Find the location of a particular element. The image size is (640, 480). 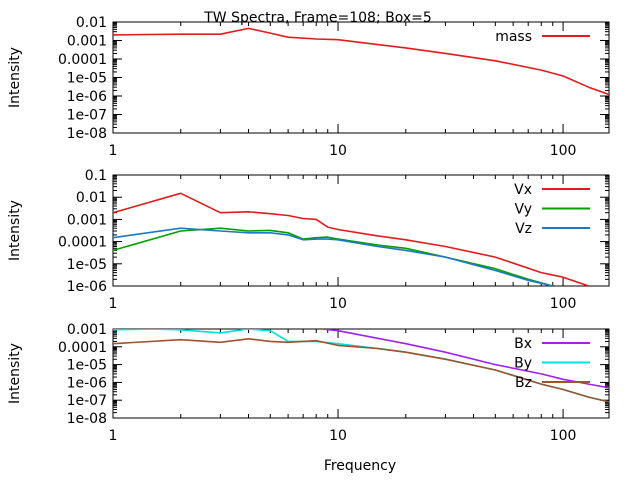

legend-label-bz: Bz is located at coordinates (523, 383).